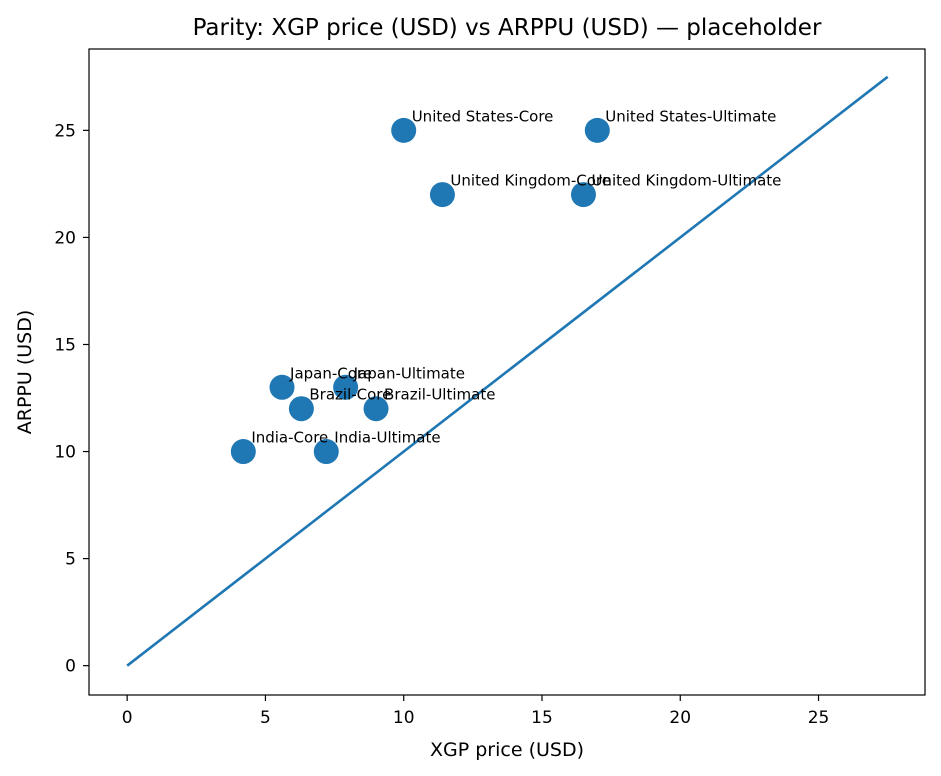 This screenshot has width=941, height=776. What do you see at coordinates (25, 372) in the screenshot?
I see `y-axis-label: ARPPU (USD)` at bounding box center [25, 372].